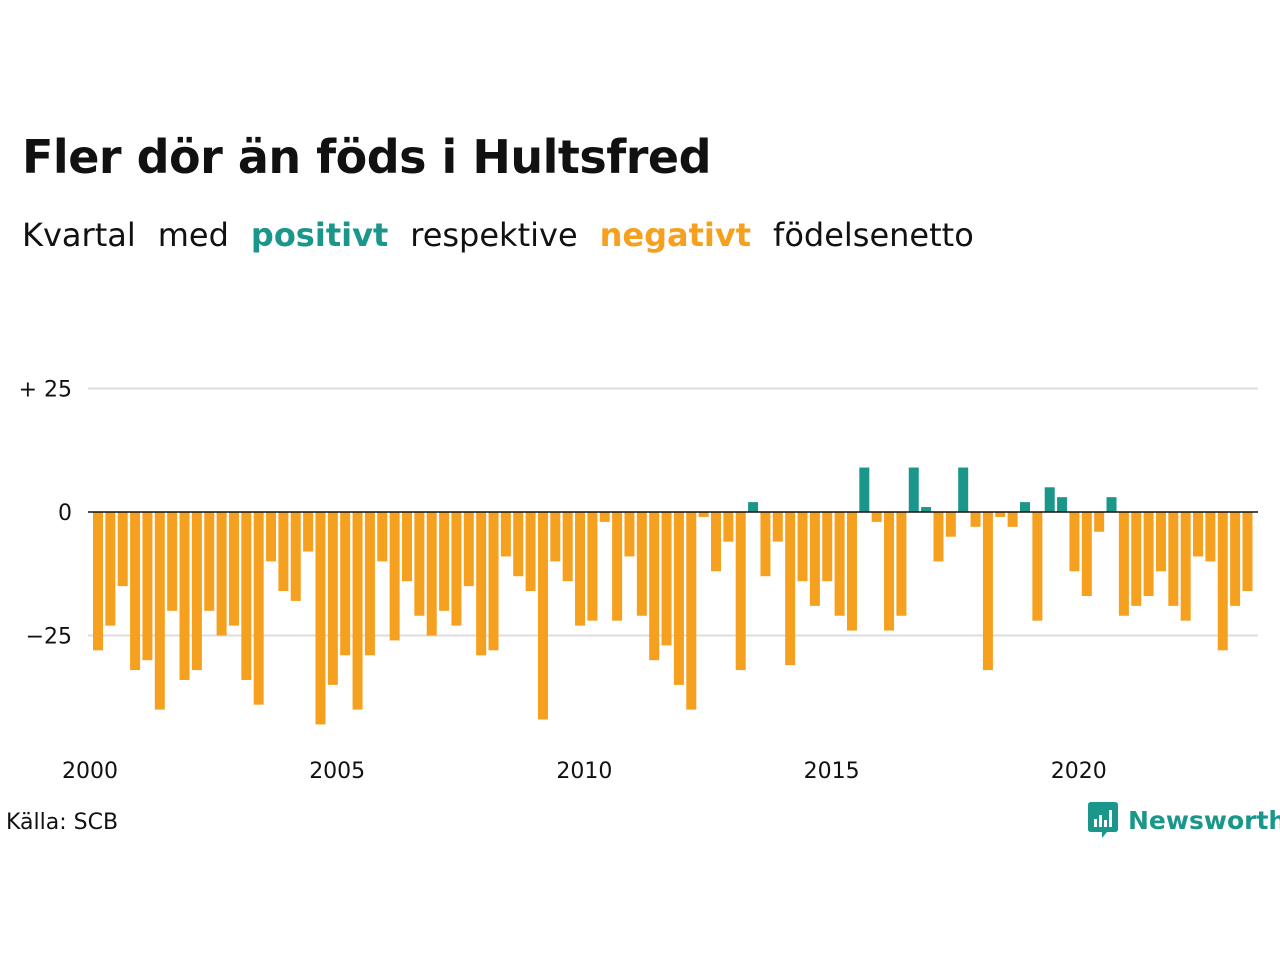  Describe the element at coordinates (1204, 820) in the screenshot. I see `brand-name: Newsworthy` at that location.